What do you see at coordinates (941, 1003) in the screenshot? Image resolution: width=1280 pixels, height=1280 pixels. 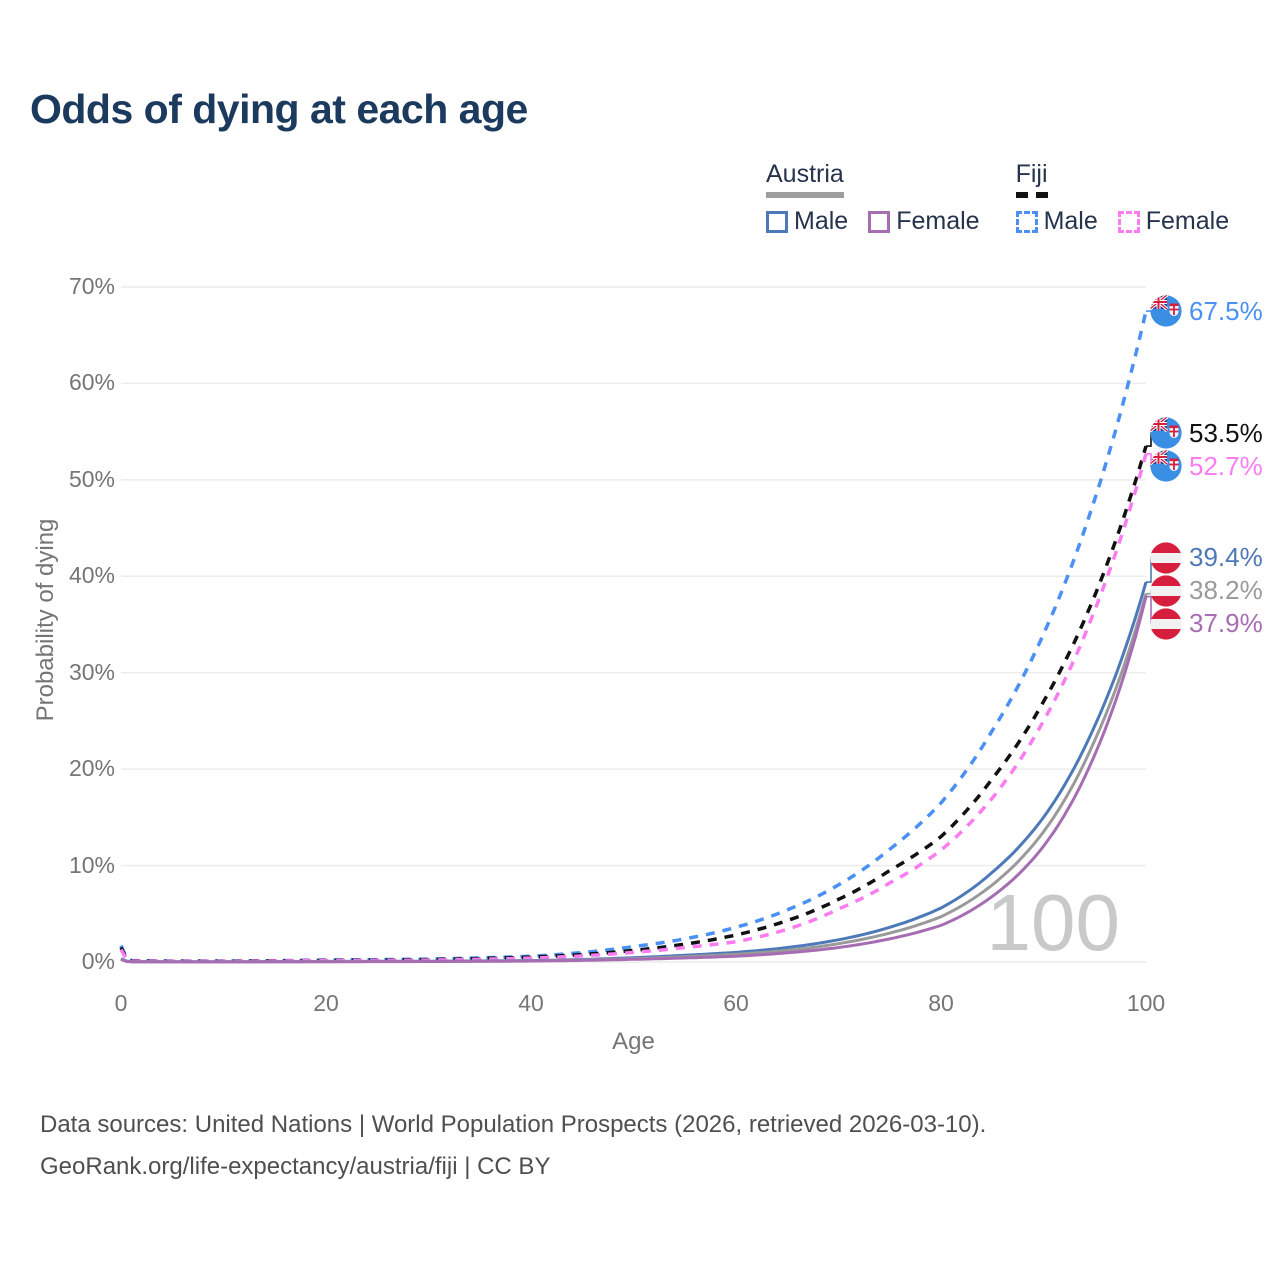 I see `x-tick-80: 80` at bounding box center [941, 1003].